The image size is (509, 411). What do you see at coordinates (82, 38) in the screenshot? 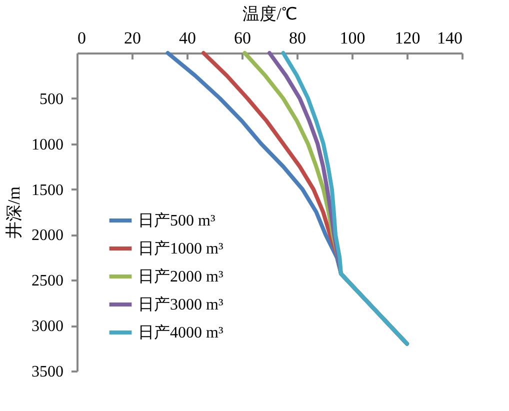
I see `x-tick-label: 0` at bounding box center [82, 38].